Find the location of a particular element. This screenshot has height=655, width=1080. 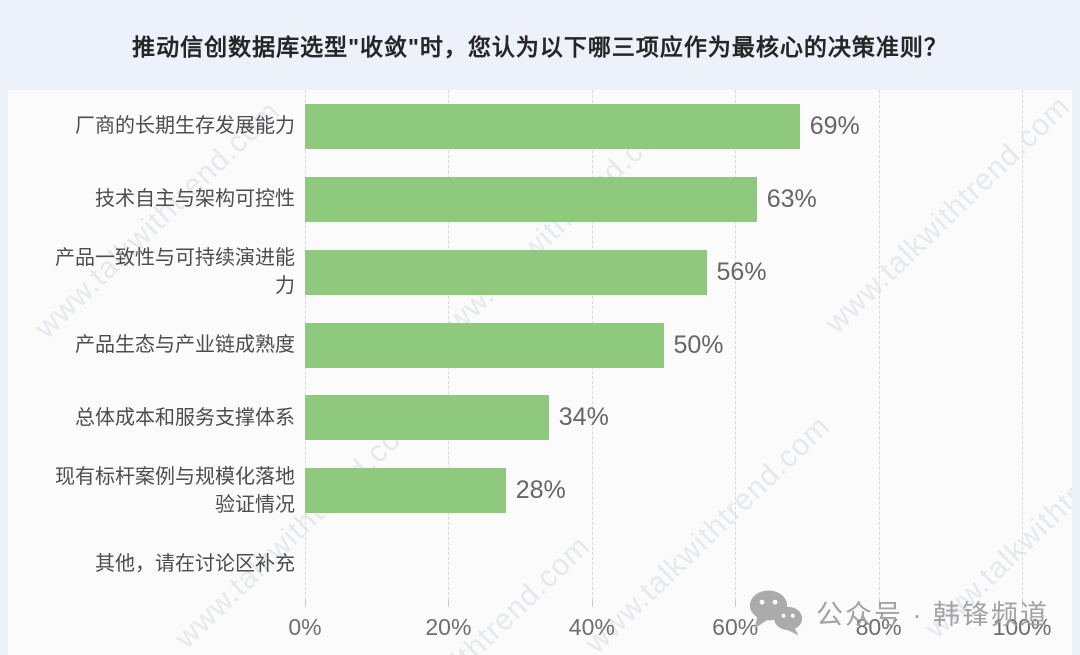

bar-value-label: 28% is located at coordinates (540, 490).